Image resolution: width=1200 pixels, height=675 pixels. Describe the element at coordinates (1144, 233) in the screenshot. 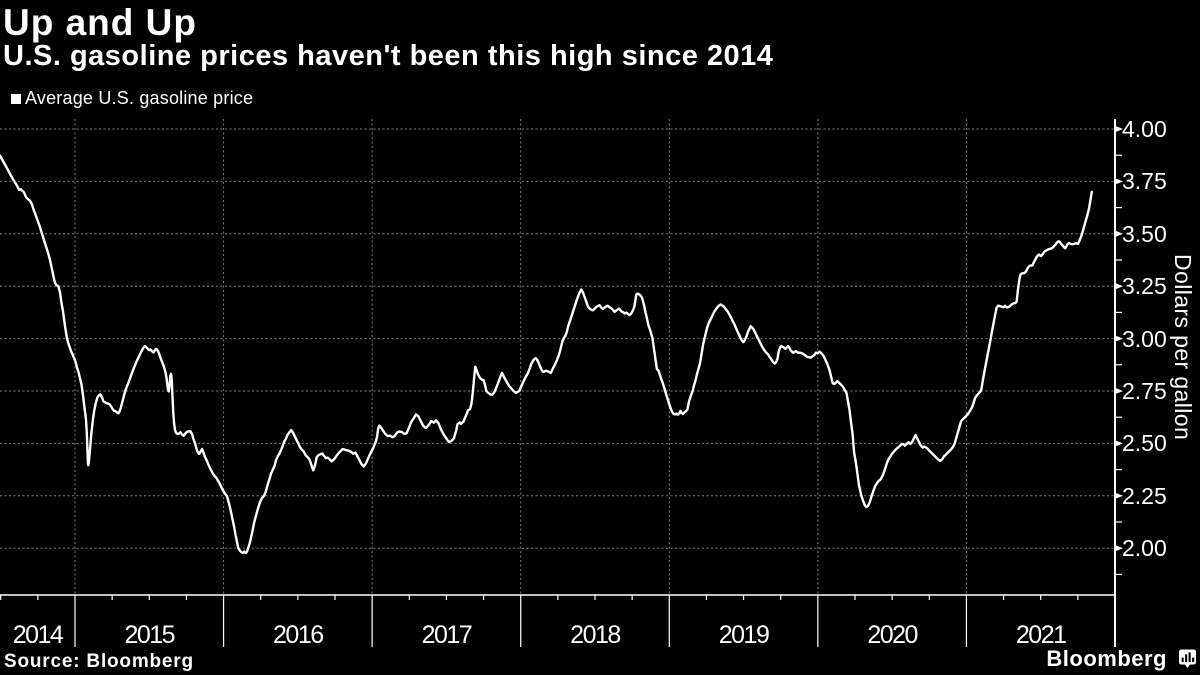

I see `y-tick-label: 3.50` at that location.